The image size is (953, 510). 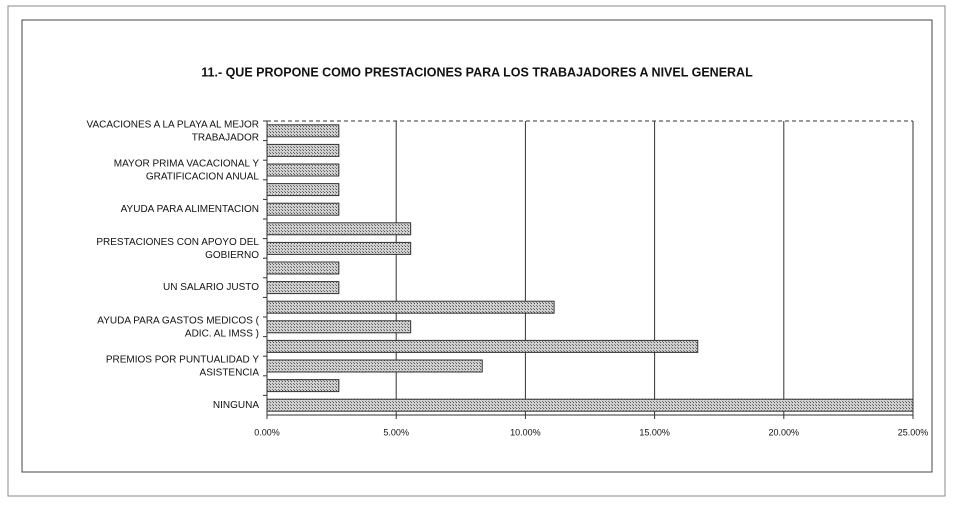 What do you see at coordinates (173, 131) in the screenshot?
I see `y-tick-label: VACACIONES A LA PLAYA AL MEJOR TRABAJADOR` at bounding box center [173, 131].